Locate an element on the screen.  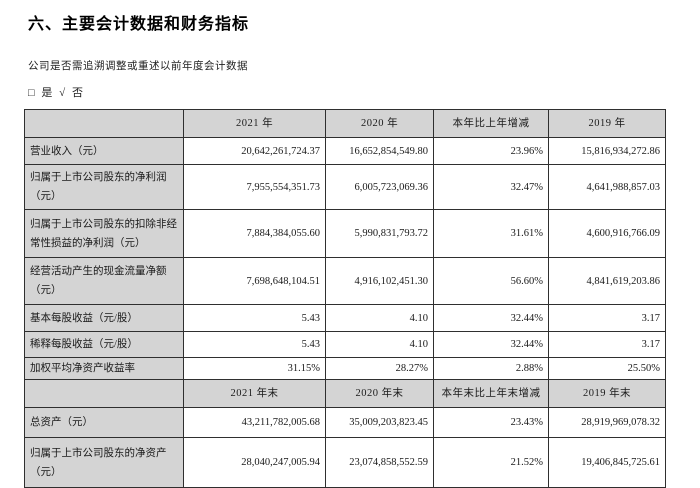
checkbox-line: □ 是 √ 否 is located at coordinates (364, 92).